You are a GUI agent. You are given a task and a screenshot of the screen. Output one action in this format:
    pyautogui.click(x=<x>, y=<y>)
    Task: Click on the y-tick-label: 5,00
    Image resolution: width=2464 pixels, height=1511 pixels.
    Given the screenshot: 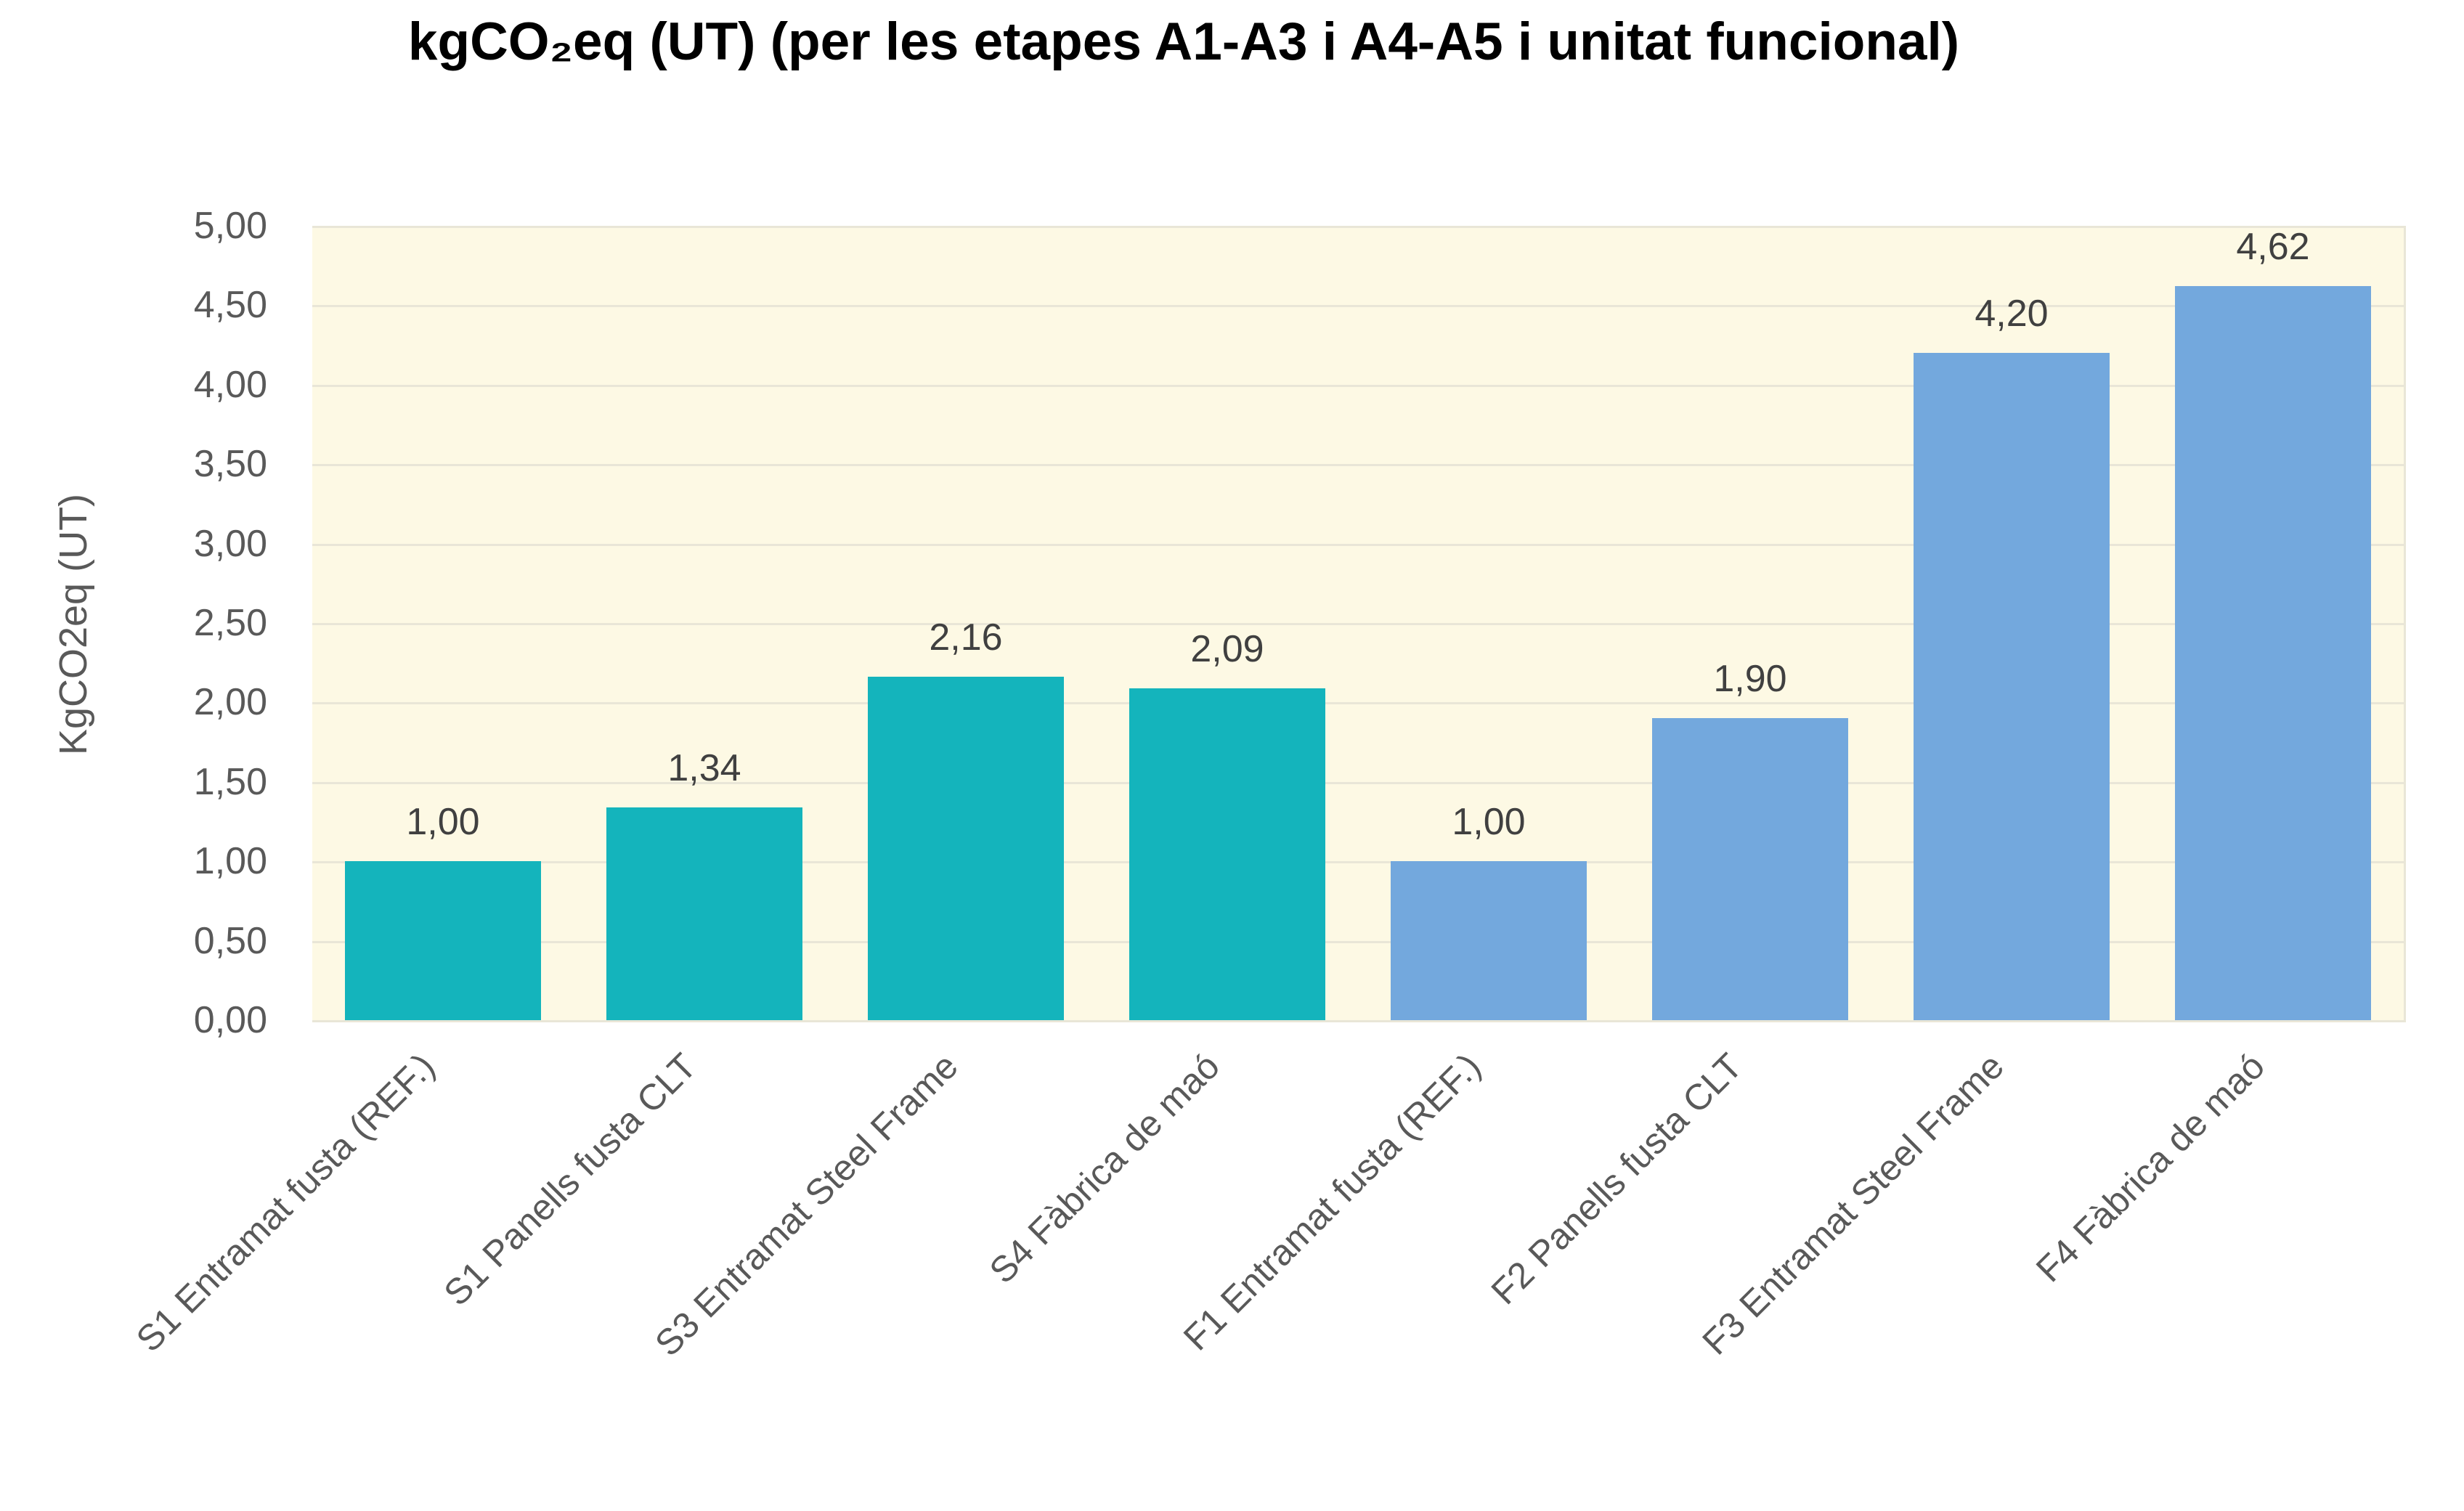 What is the action you would take?
    pyautogui.click(x=230, y=226)
    